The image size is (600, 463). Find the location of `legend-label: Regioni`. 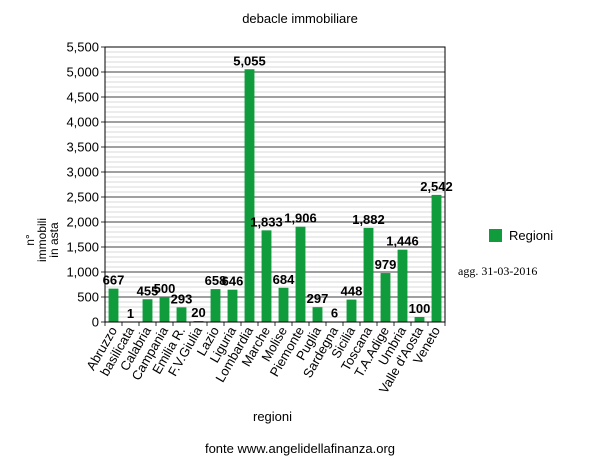

legend-label: Regioni is located at coordinates (531, 235).